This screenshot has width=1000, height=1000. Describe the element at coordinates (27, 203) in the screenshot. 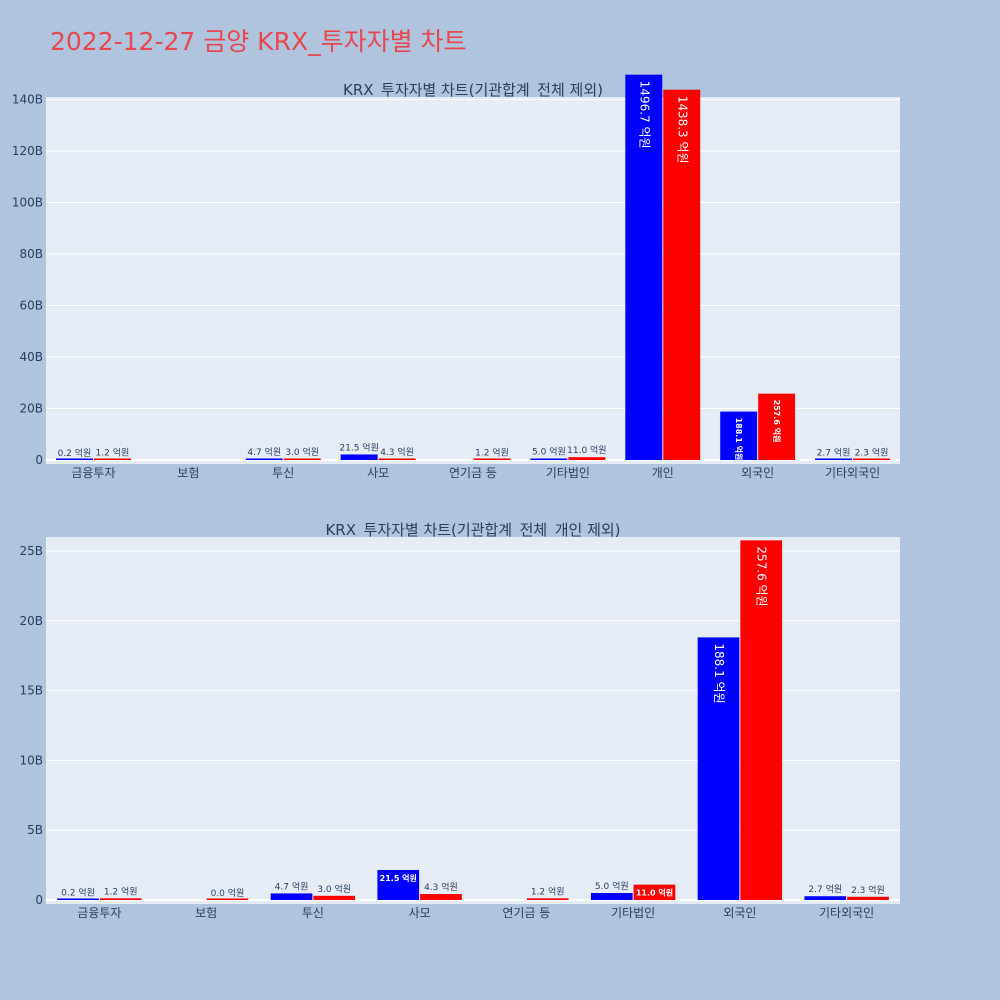

I see `y-tick-label: 100B` at that location.